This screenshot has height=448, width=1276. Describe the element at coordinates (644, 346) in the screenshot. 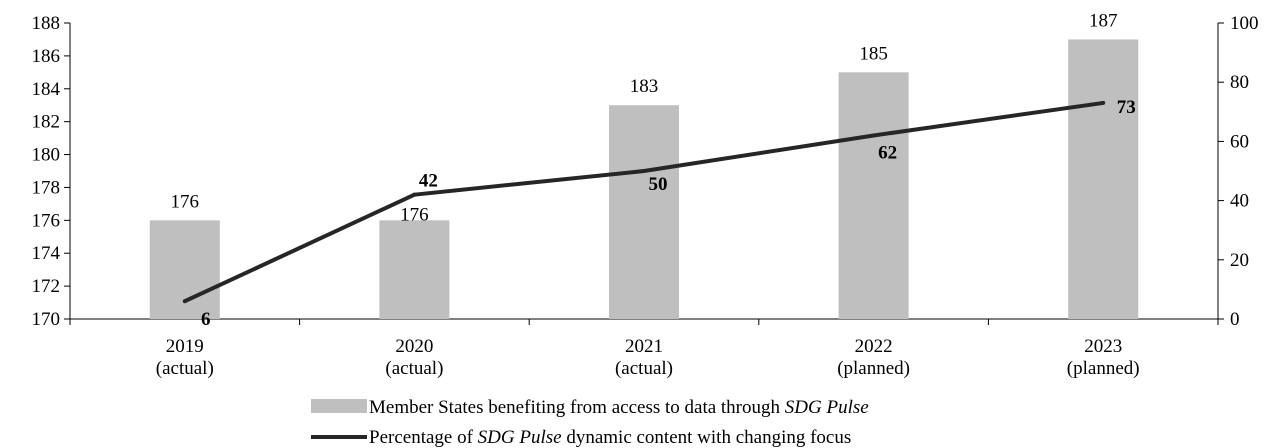

I see `x-tick-label: 2021` at that location.